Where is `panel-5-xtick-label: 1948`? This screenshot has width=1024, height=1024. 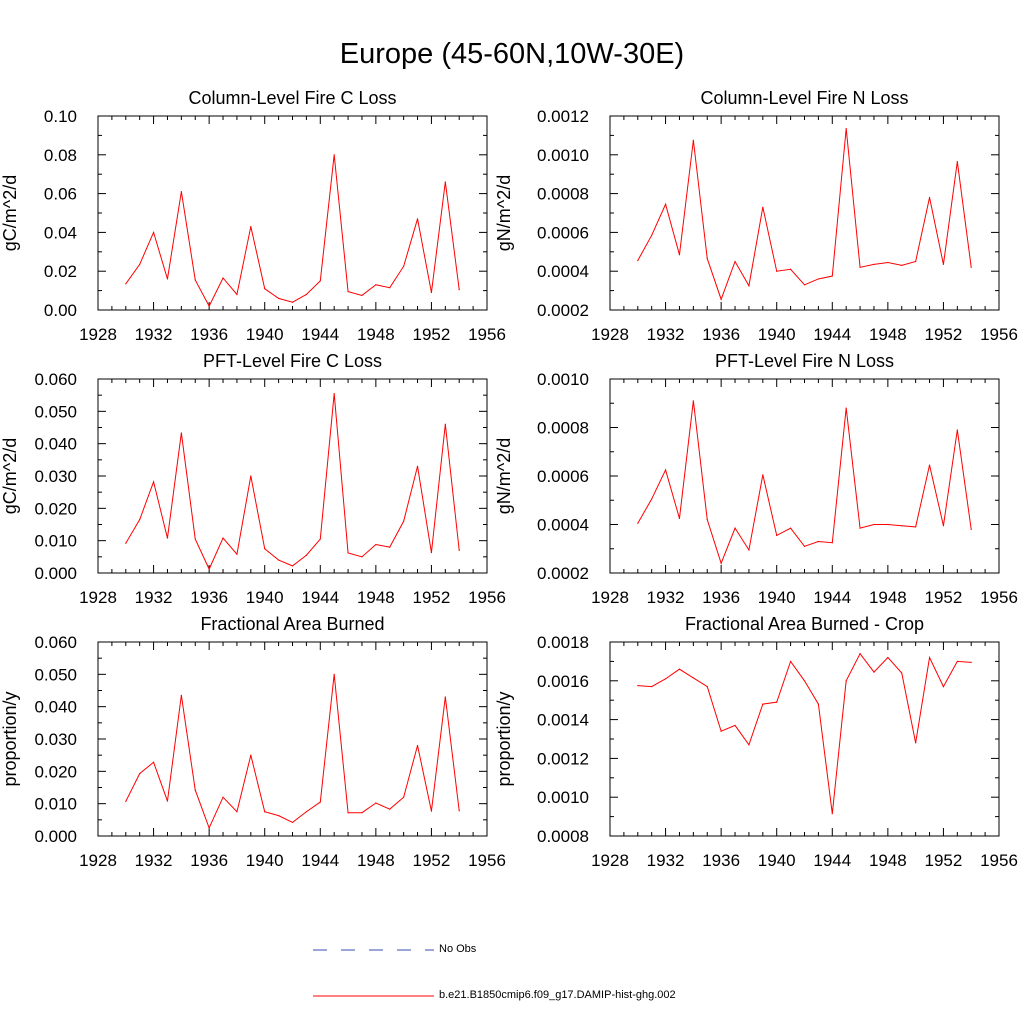 panel-5-xtick-label: 1948 is located at coordinates (376, 860).